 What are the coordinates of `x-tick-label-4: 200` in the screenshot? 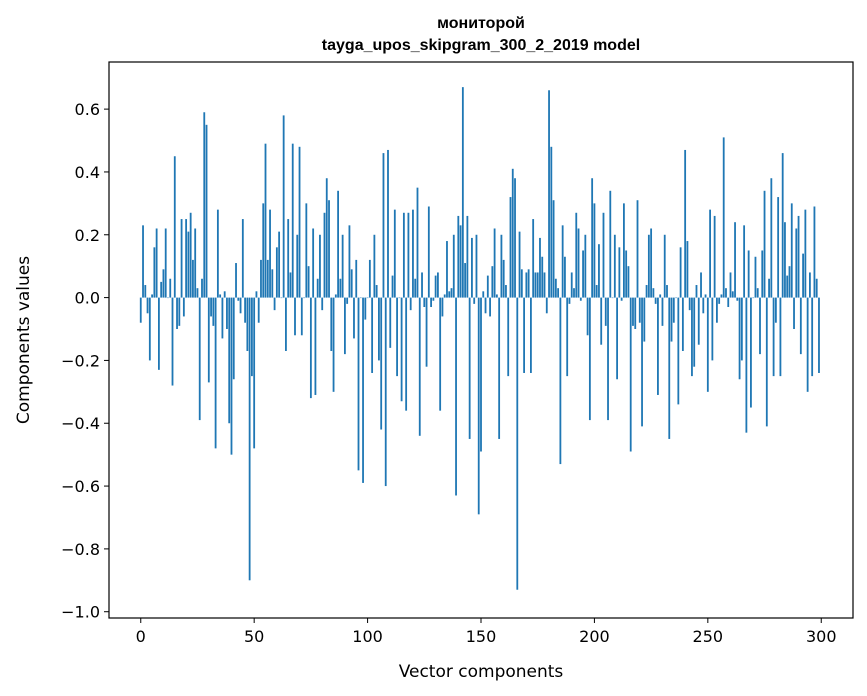 It's located at (594, 636).